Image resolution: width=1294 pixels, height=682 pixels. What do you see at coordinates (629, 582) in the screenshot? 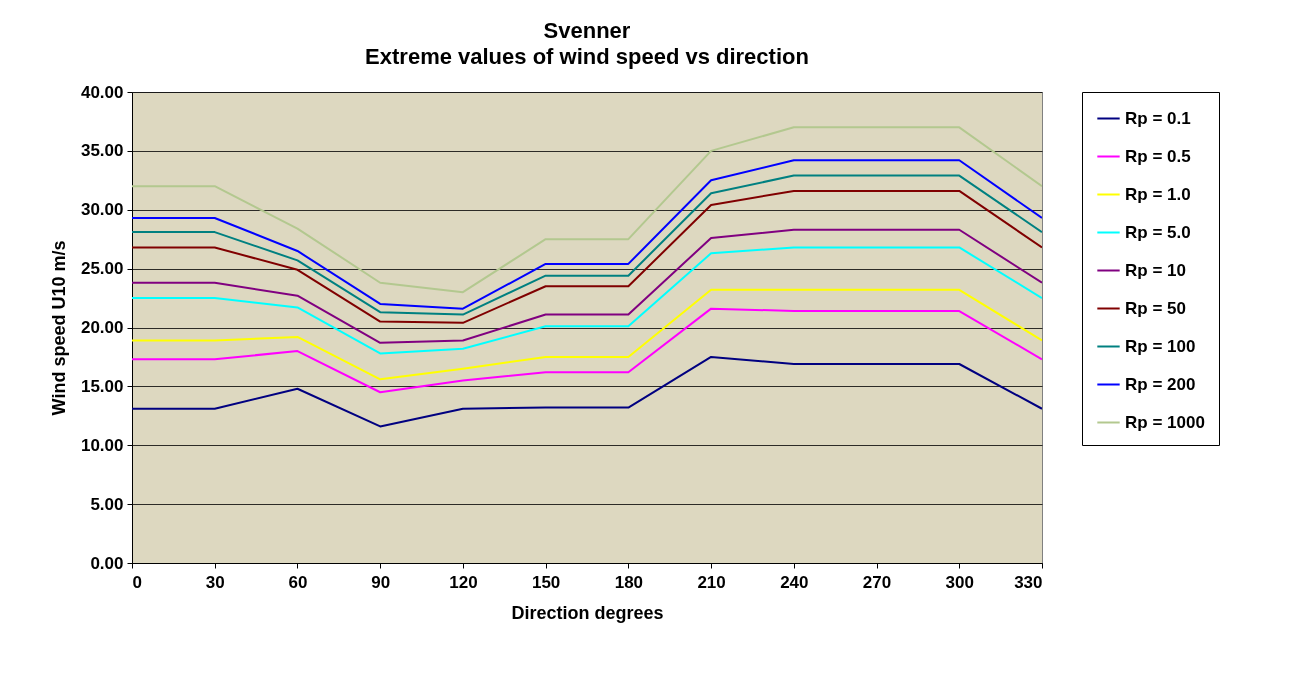
I see `x-tick-label: 180` at bounding box center [629, 582].